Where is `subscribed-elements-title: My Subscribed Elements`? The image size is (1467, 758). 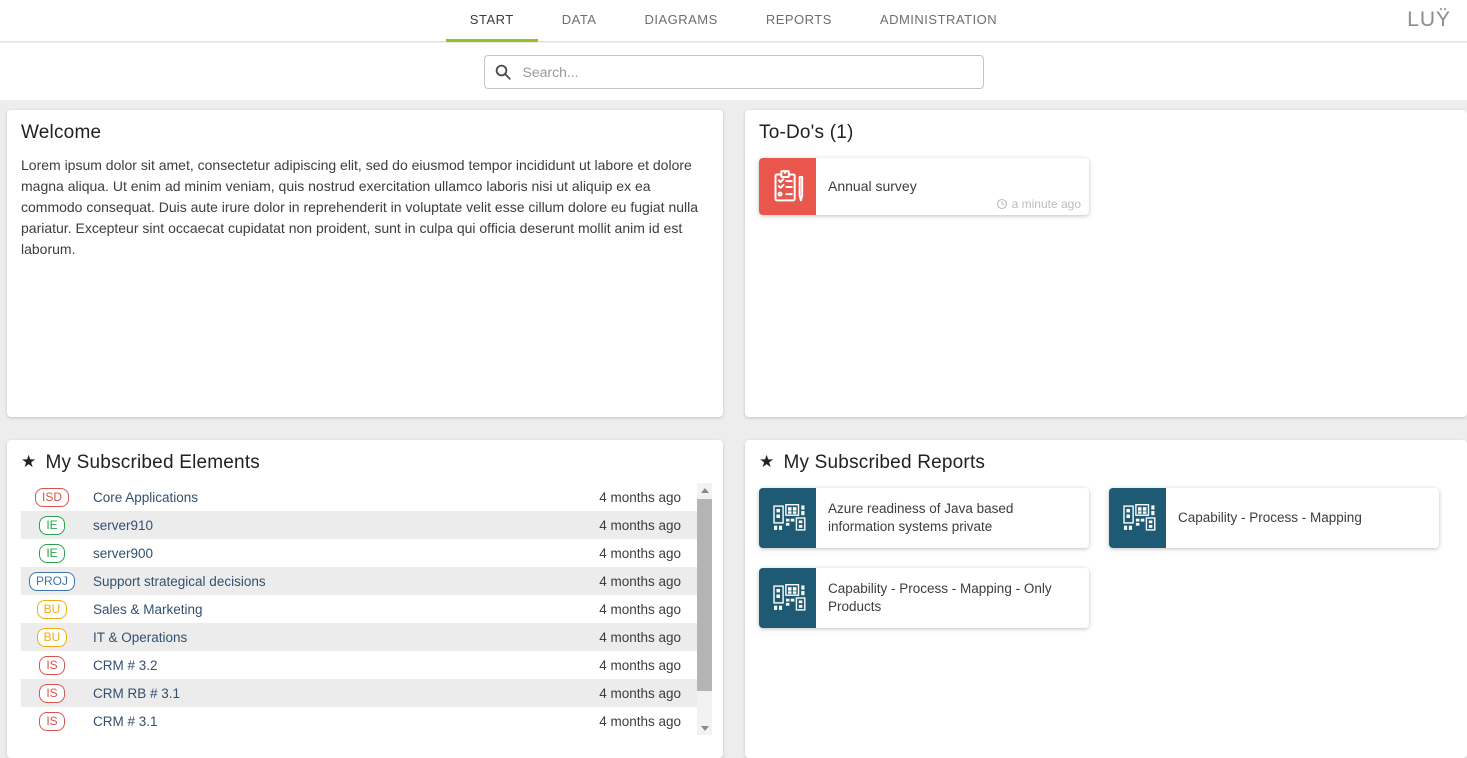
subscribed-elements-title: My Subscribed Elements is located at coordinates (365, 463).